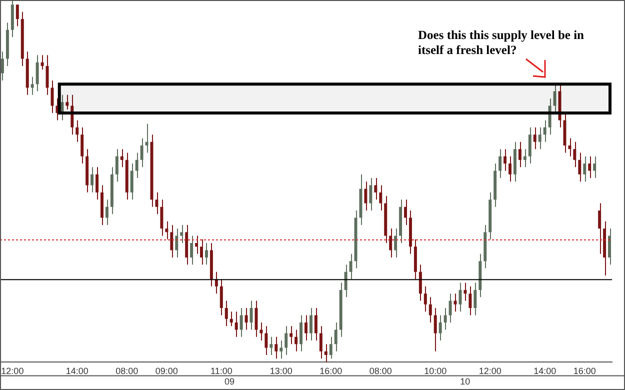 This screenshot has height=390, width=625. Describe the element at coordinates (281, 371) in the screenshot. I see `x-tick-label: 13:00` at that location.